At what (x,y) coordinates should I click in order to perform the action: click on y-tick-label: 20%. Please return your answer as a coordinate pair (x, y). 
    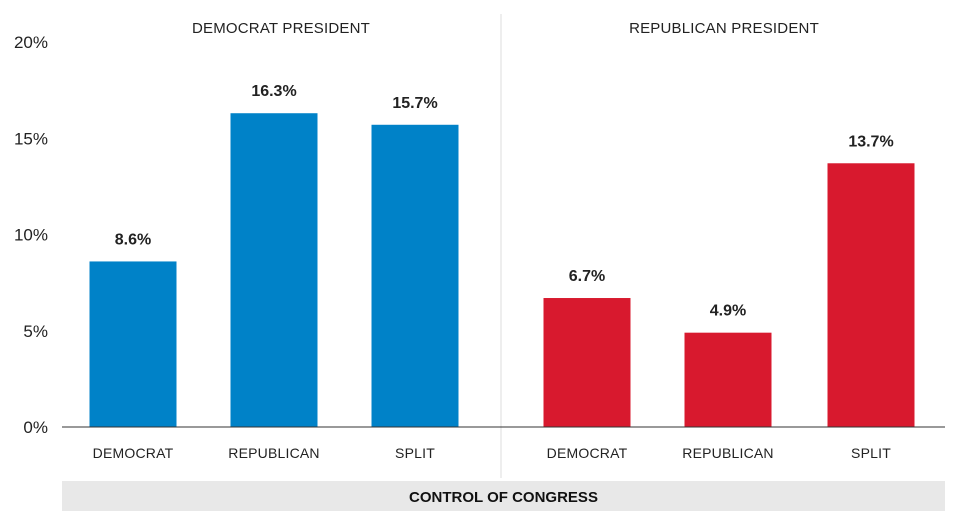
    Looking at the image, I should click on (31, 42).